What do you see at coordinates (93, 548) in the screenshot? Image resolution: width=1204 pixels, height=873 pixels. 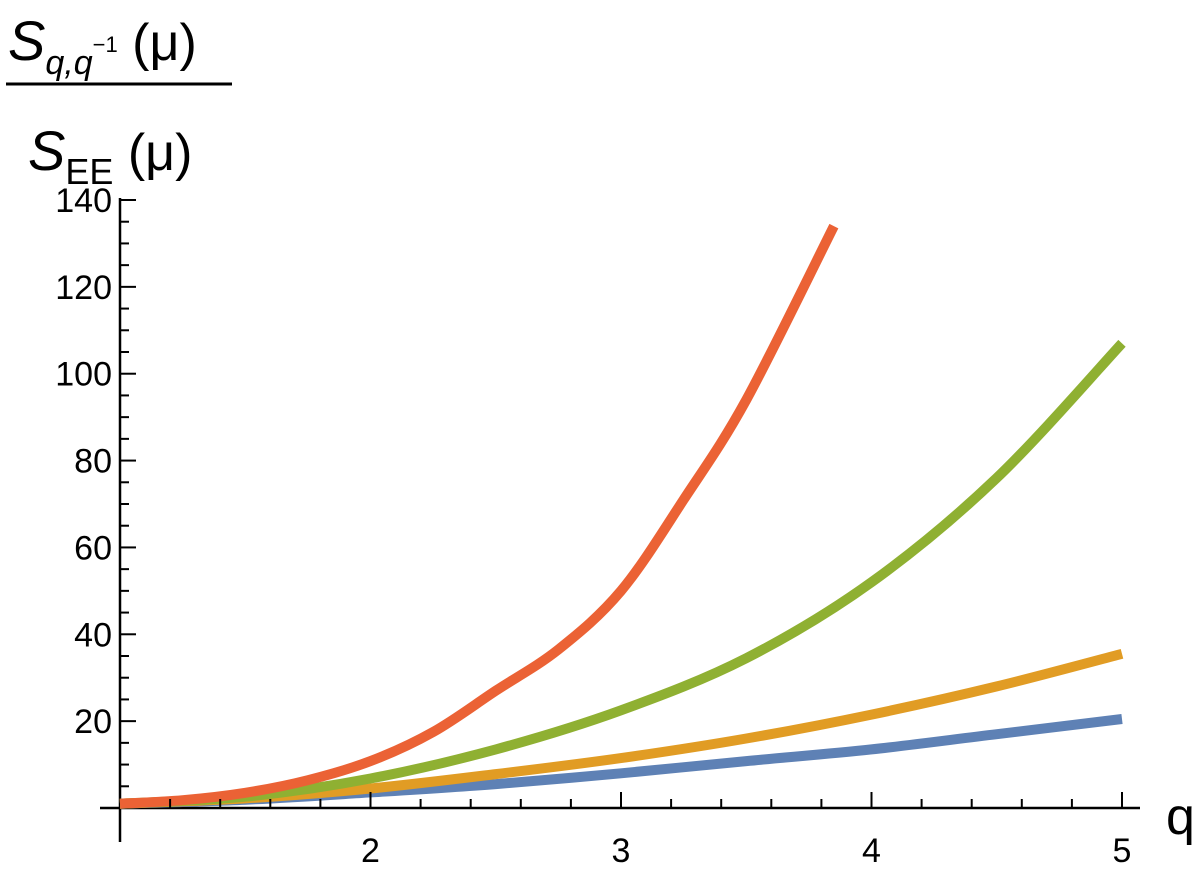 I see `y-tick-label: 60` at bounding box center [93, 548].